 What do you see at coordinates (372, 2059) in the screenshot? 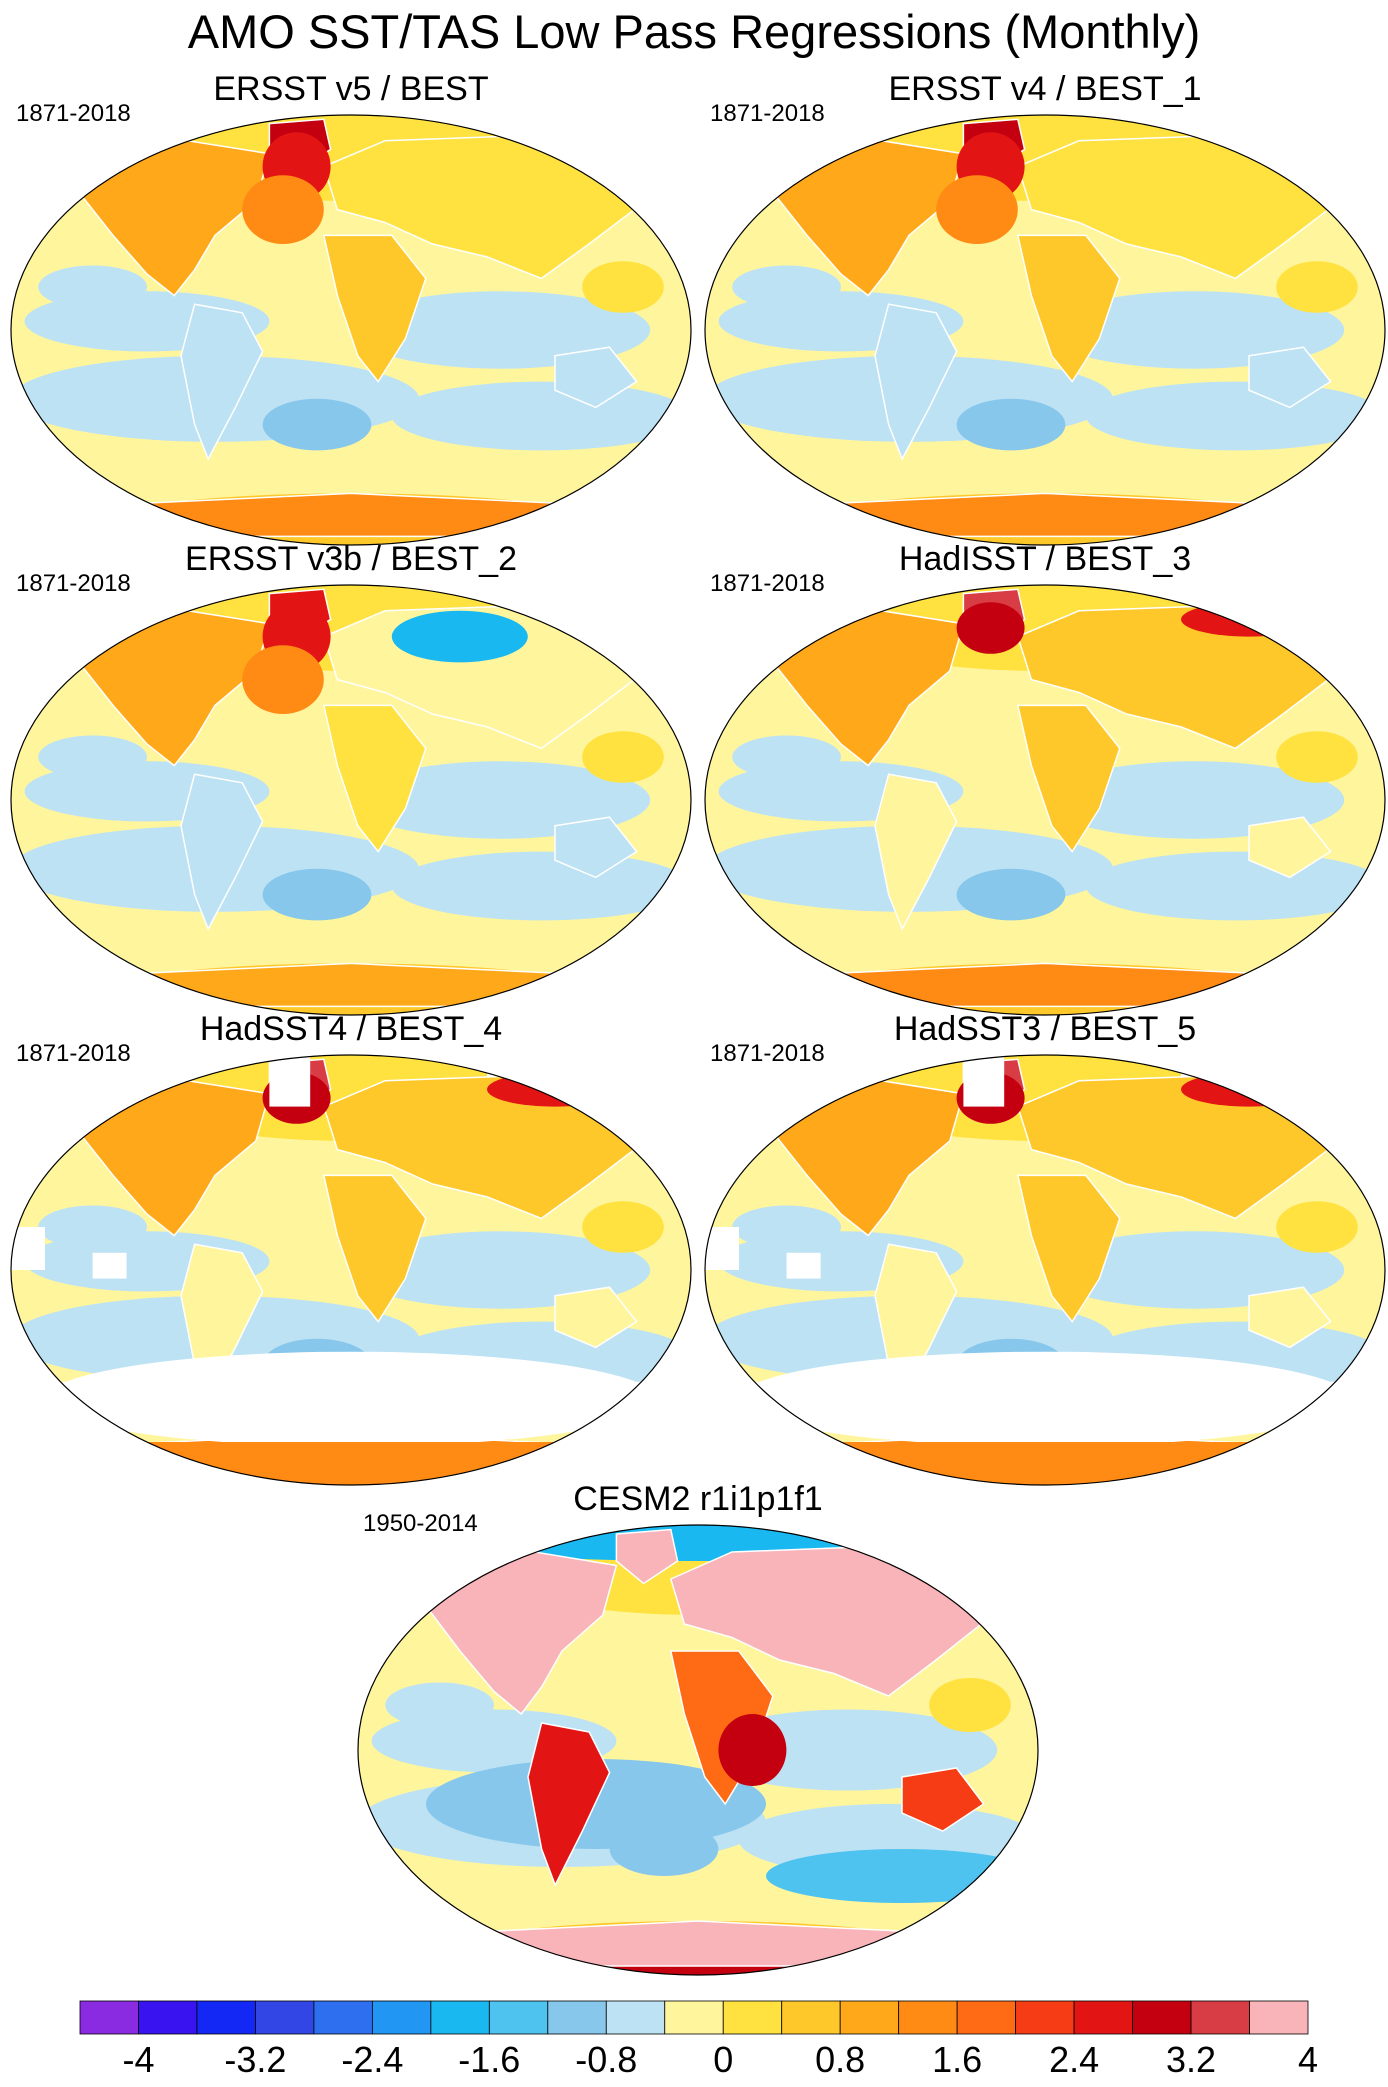
I see `colorbar-label: -2.4` at bounding box center [372, 2059].